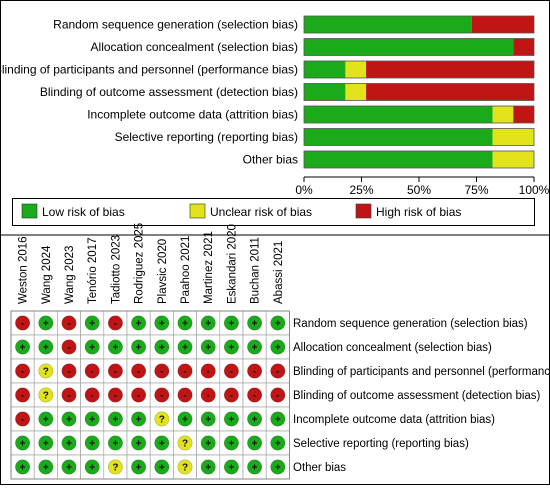 The height and width of the screenshot is (490, 550). I want to click on x-tick-label-0: 0%, so click(304, 190).